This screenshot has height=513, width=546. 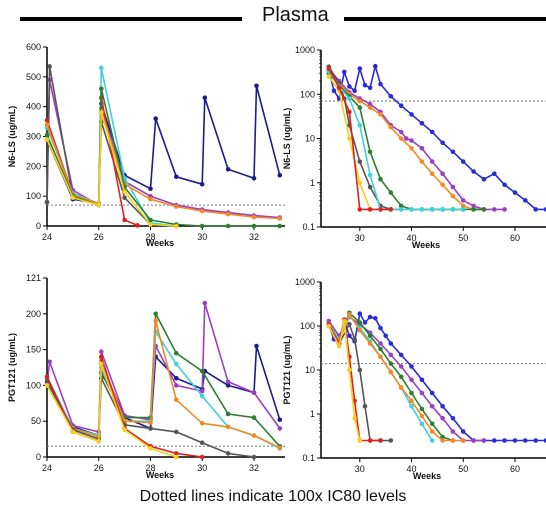 What do you see at coordinates (33, 278) in the screenshot?
I see `y-tick-label: 121` at bounding box center [33, 278].